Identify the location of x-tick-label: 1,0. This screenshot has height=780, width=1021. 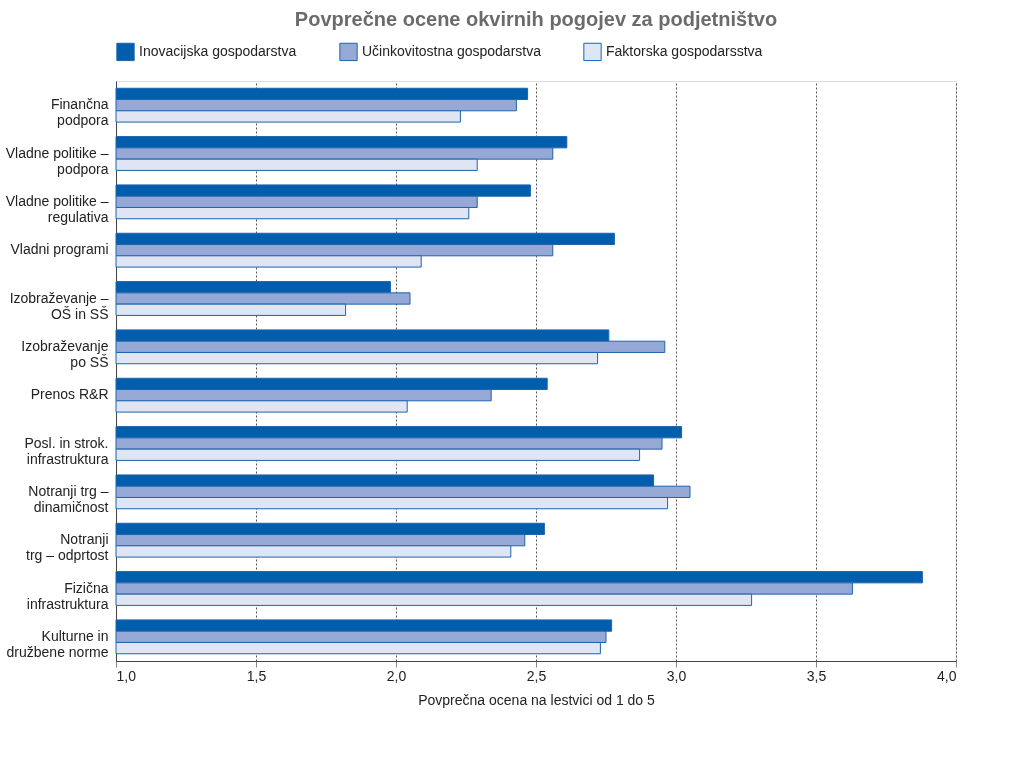
(126, 675).